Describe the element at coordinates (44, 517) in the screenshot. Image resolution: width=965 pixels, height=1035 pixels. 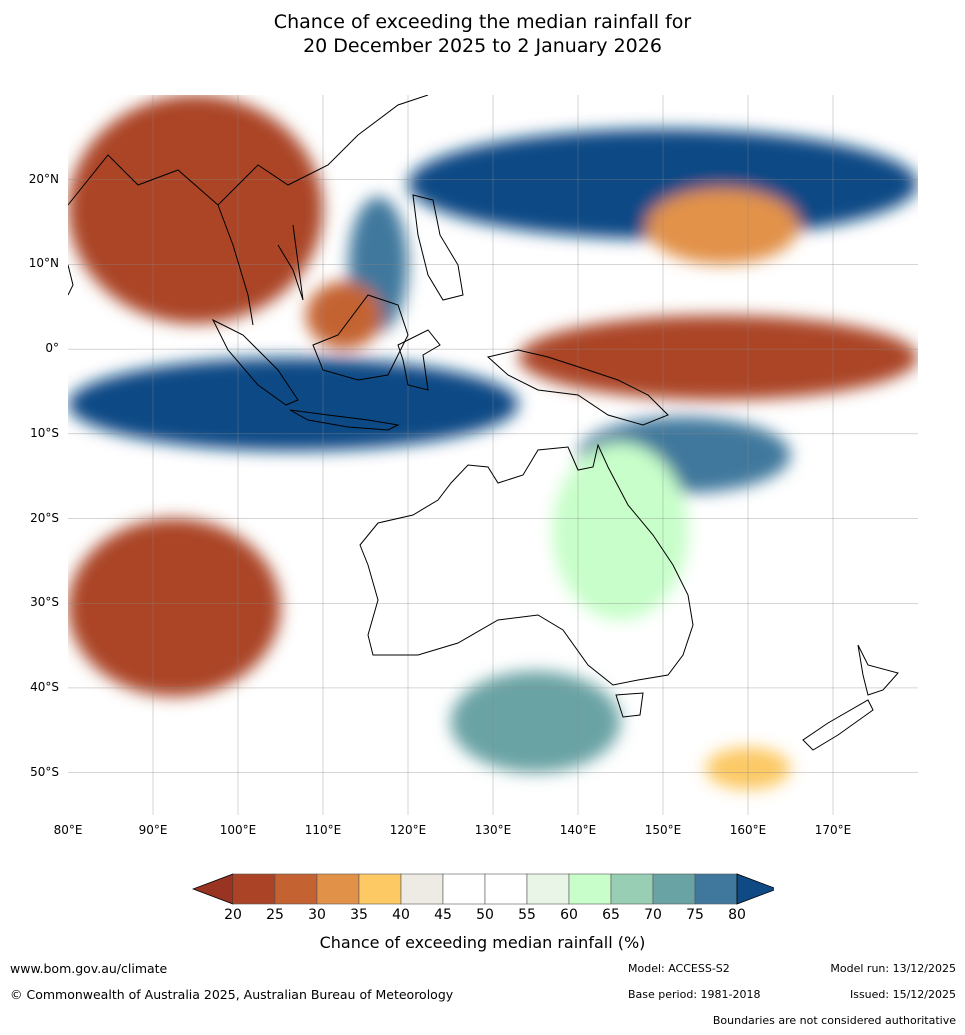
I see `latitude-label: 20°S` at that location.